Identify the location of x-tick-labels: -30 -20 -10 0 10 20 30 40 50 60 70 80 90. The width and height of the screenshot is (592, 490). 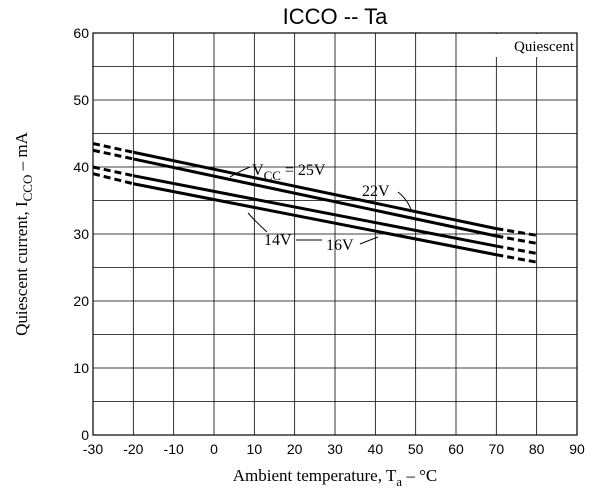
(334, 449).